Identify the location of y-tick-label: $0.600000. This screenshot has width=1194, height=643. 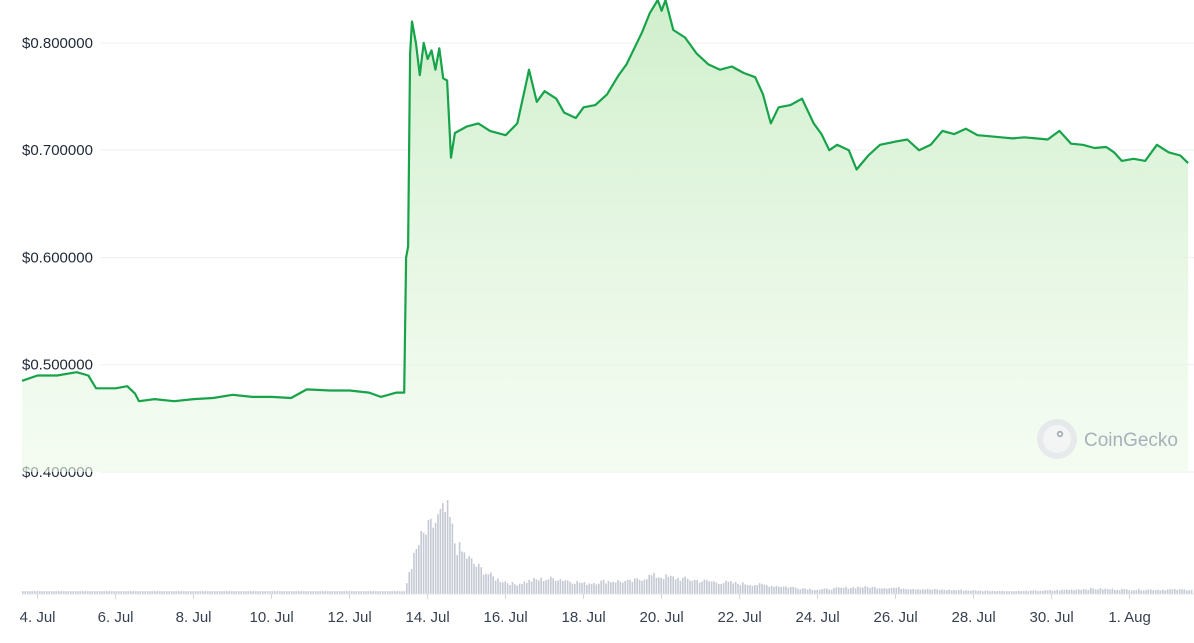
(57, 257).